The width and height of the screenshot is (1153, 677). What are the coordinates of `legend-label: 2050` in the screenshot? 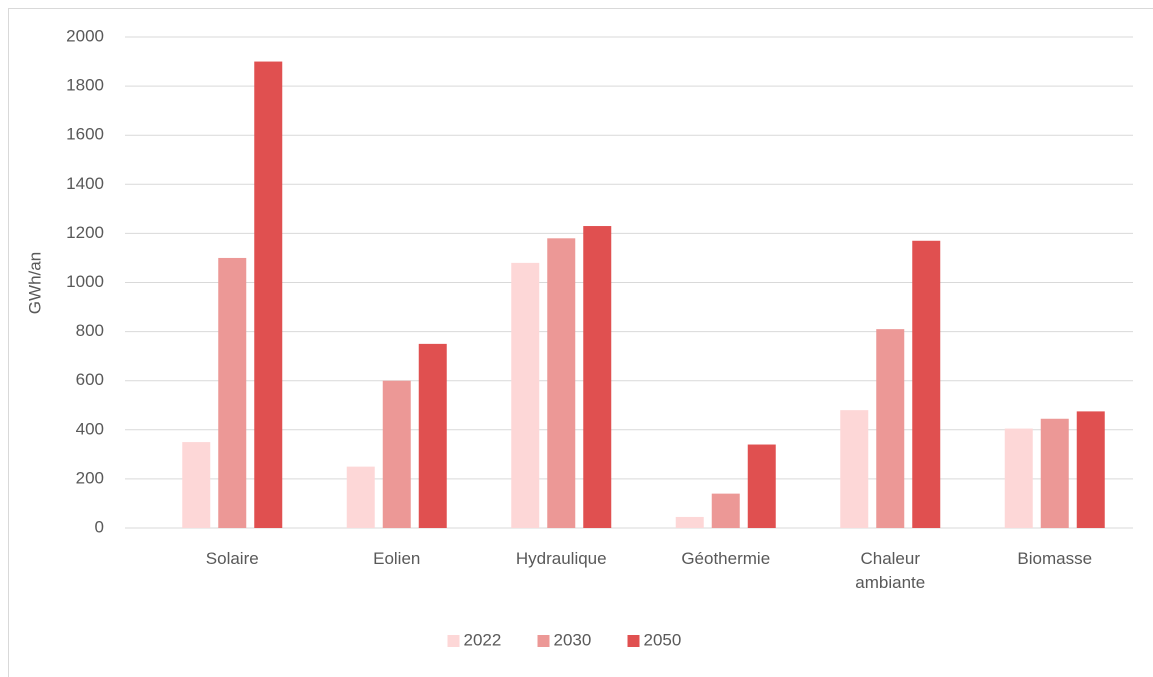 It's located at (663, 639).